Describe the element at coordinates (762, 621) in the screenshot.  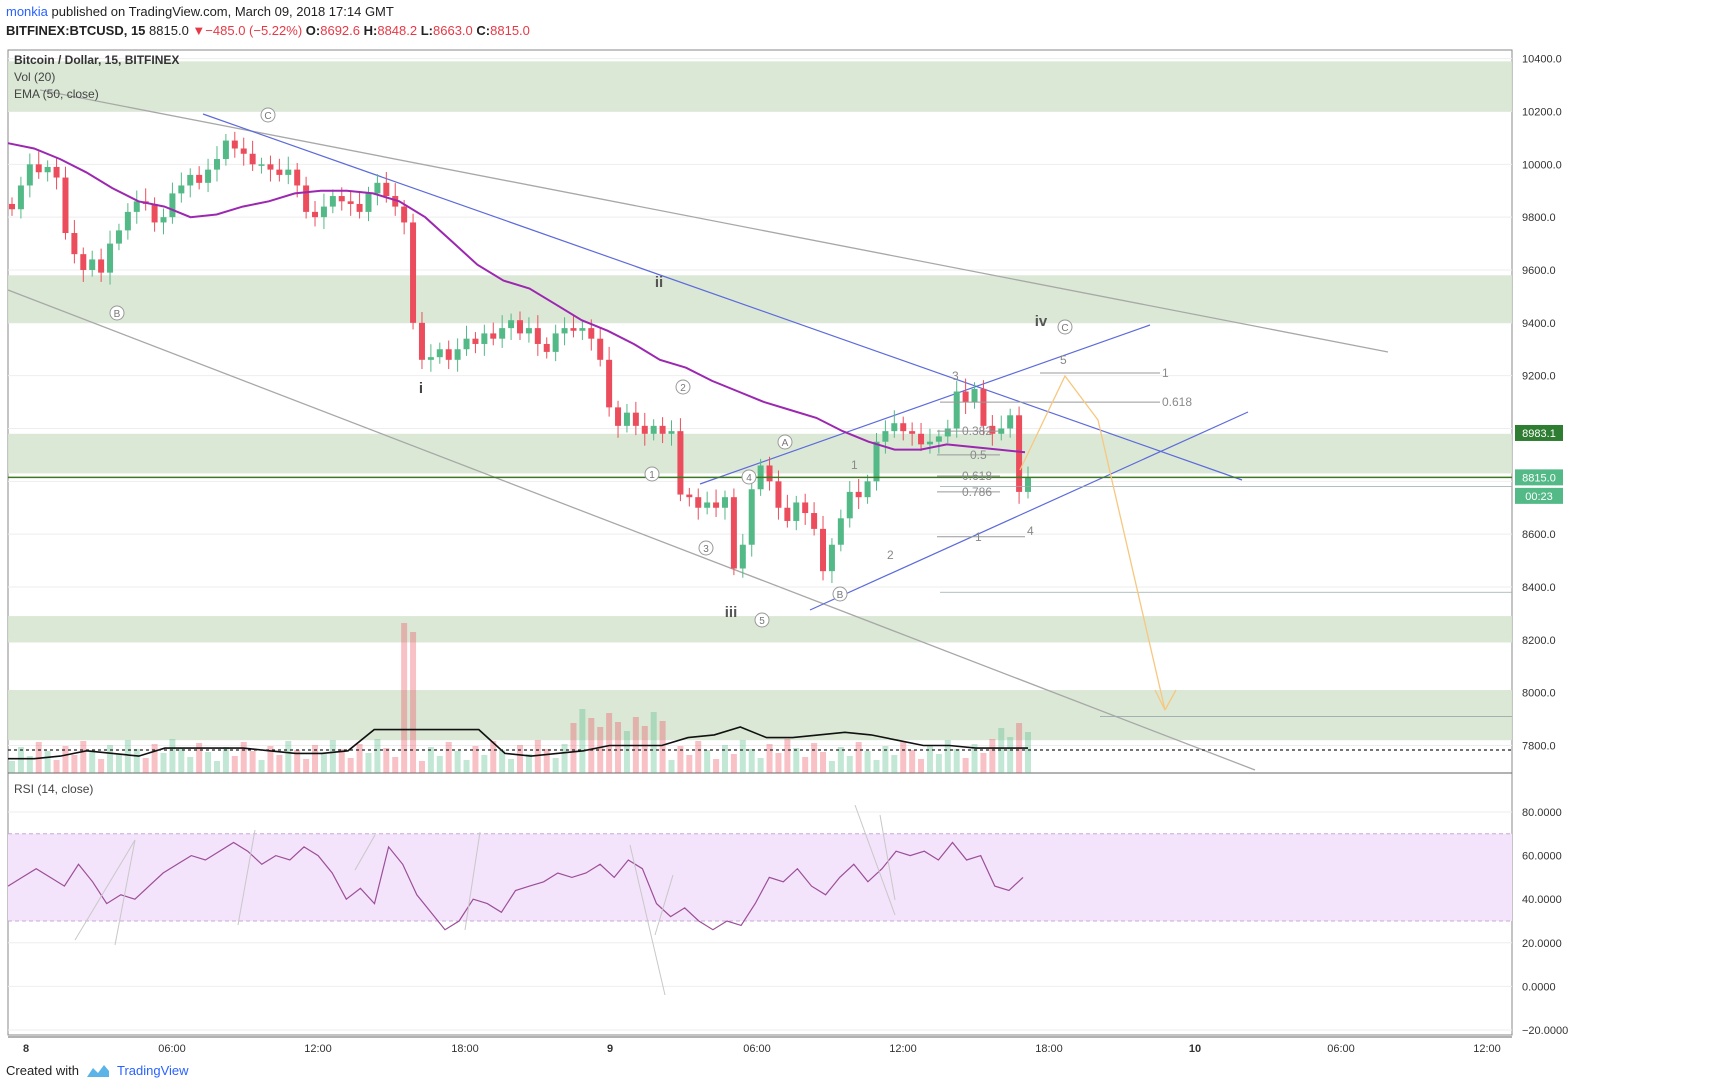
I see `wave-circle-label: 5` at that location.